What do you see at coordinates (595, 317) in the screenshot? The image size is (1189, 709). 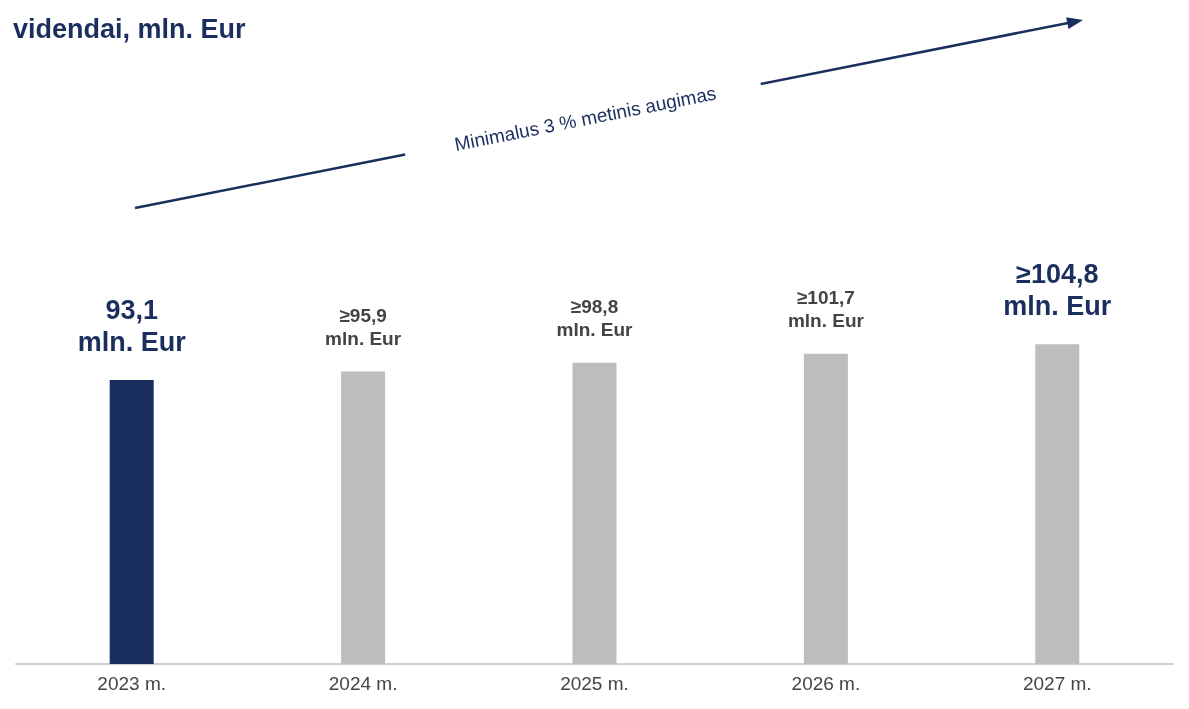 I see `data-label: ≥98,8 mln. Eur` at bounding box center [595, 317].